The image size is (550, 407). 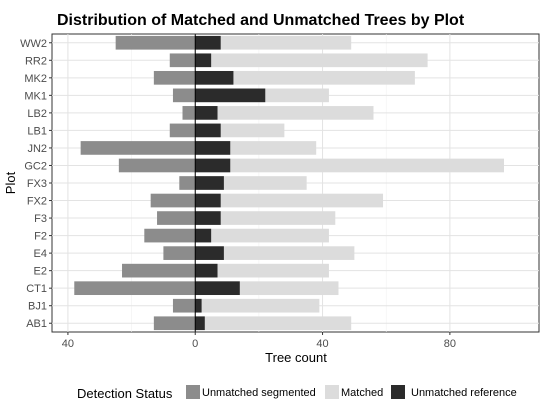 I want to click on y-tick-label: RR2, so click(x=36, y=61).